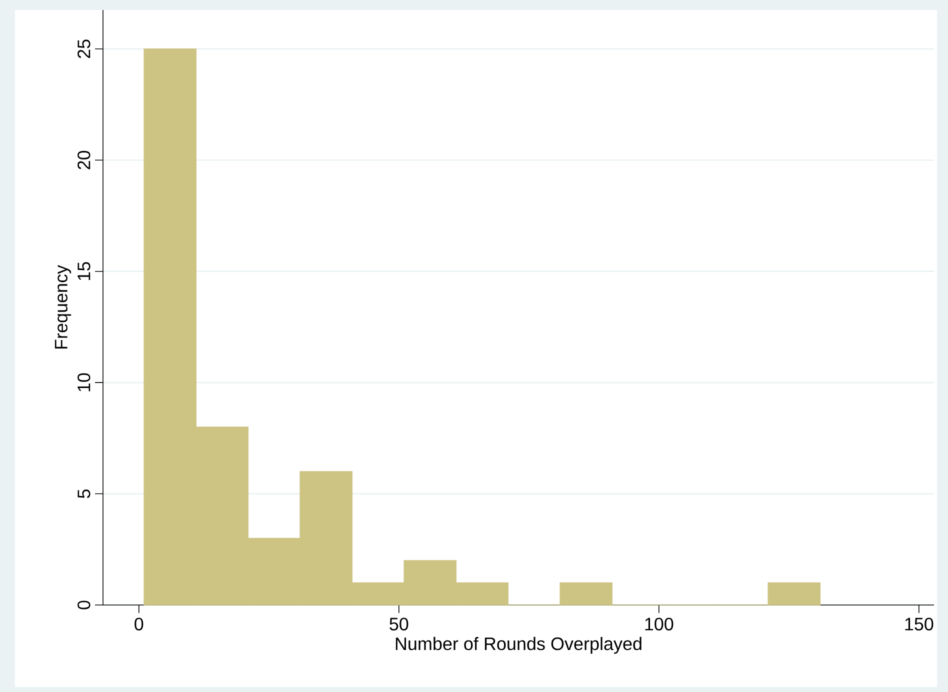 The height and width of the screenshot is (692, 948). What do you see at coordinates (84, 605) in the screenshot?
I see `y-tick-label: 0` at bounding box center [84, 605].